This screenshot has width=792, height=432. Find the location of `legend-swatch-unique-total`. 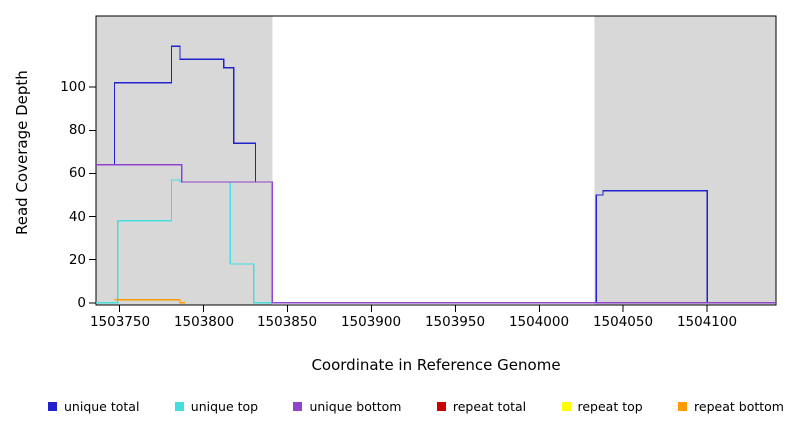

legend-swatch-unique-total is located at coordinates (52, 406).